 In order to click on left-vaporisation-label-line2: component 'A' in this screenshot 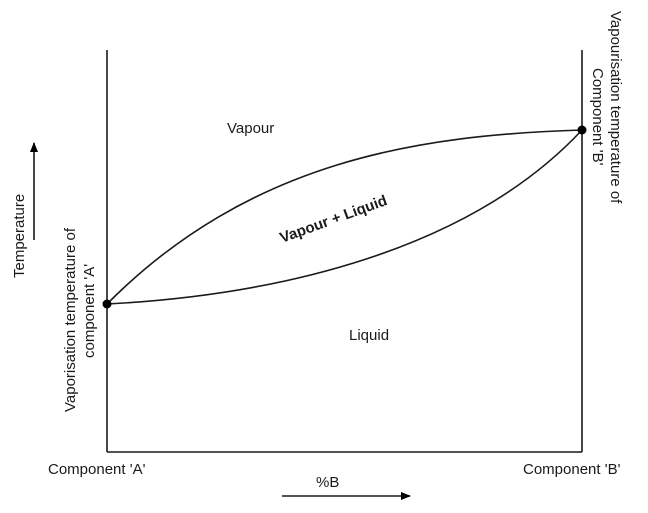, I will do `click(89, 311)`.